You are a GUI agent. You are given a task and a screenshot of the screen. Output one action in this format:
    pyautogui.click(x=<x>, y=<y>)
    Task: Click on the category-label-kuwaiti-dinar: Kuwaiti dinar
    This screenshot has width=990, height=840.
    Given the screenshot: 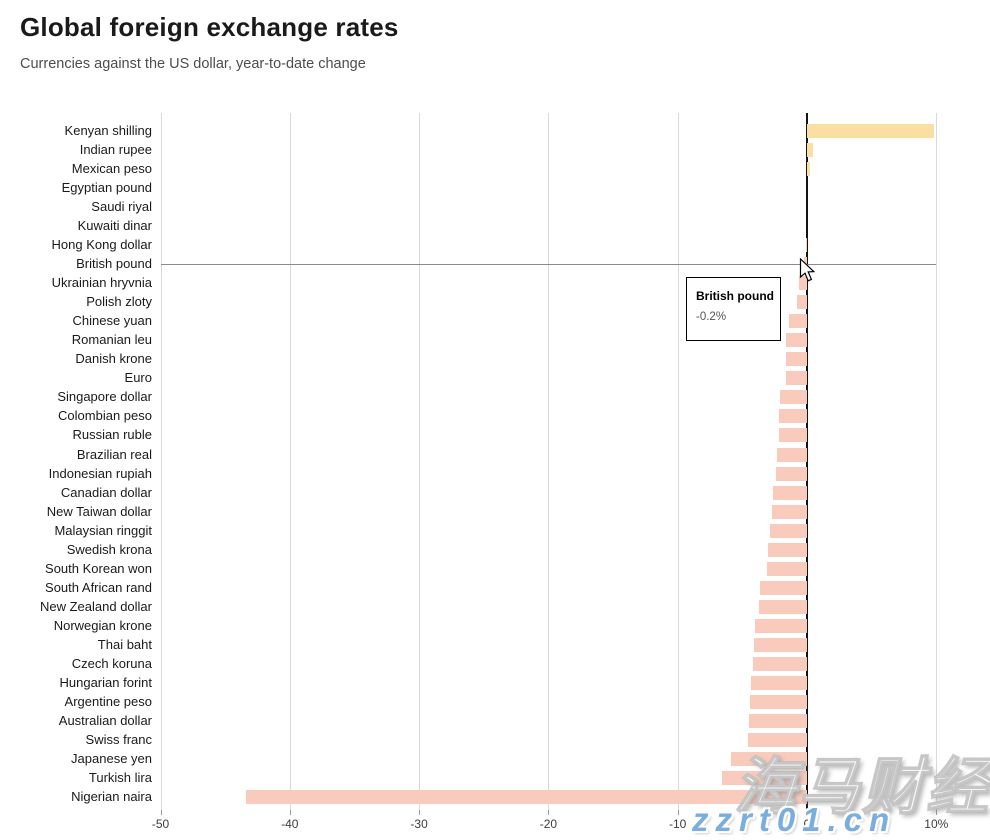 What is the action you would take?
    pyautogui.click(x=114, y=226)
    